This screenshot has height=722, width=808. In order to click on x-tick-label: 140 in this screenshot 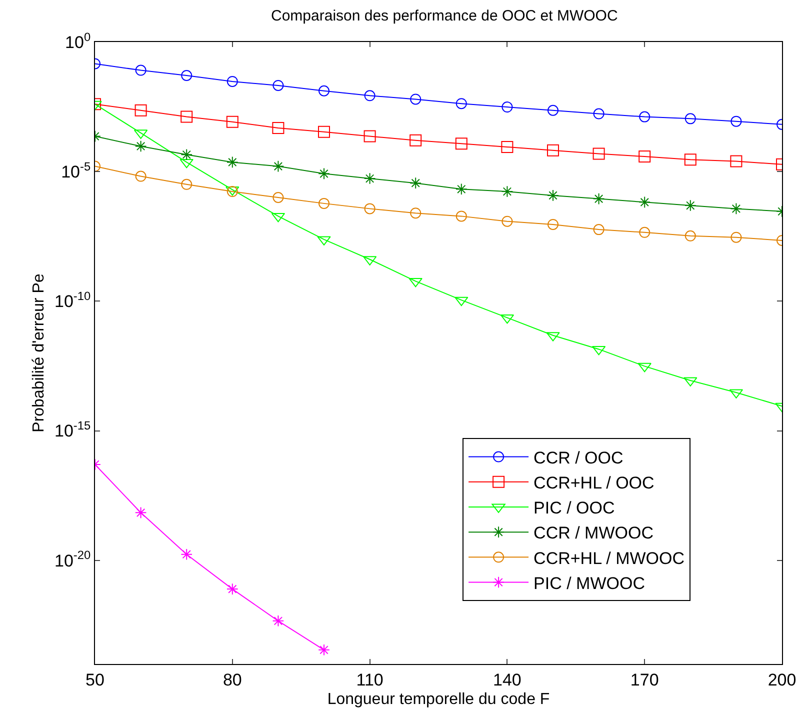, I will do `click(507, 680)`.